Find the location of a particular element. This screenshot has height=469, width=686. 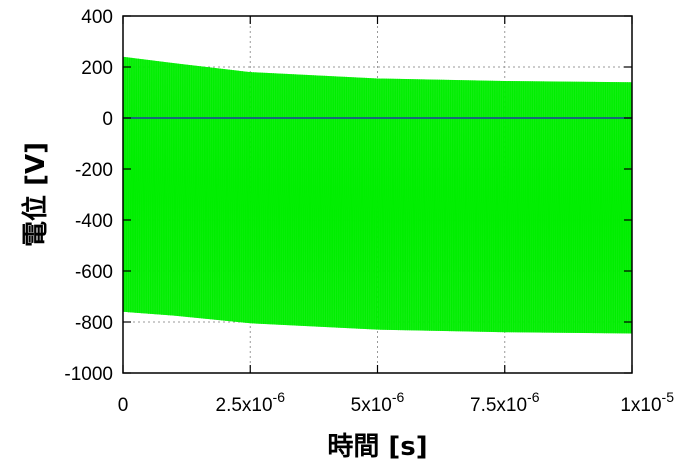

y-tick-label: -600 is located at coordinates (94, 272).